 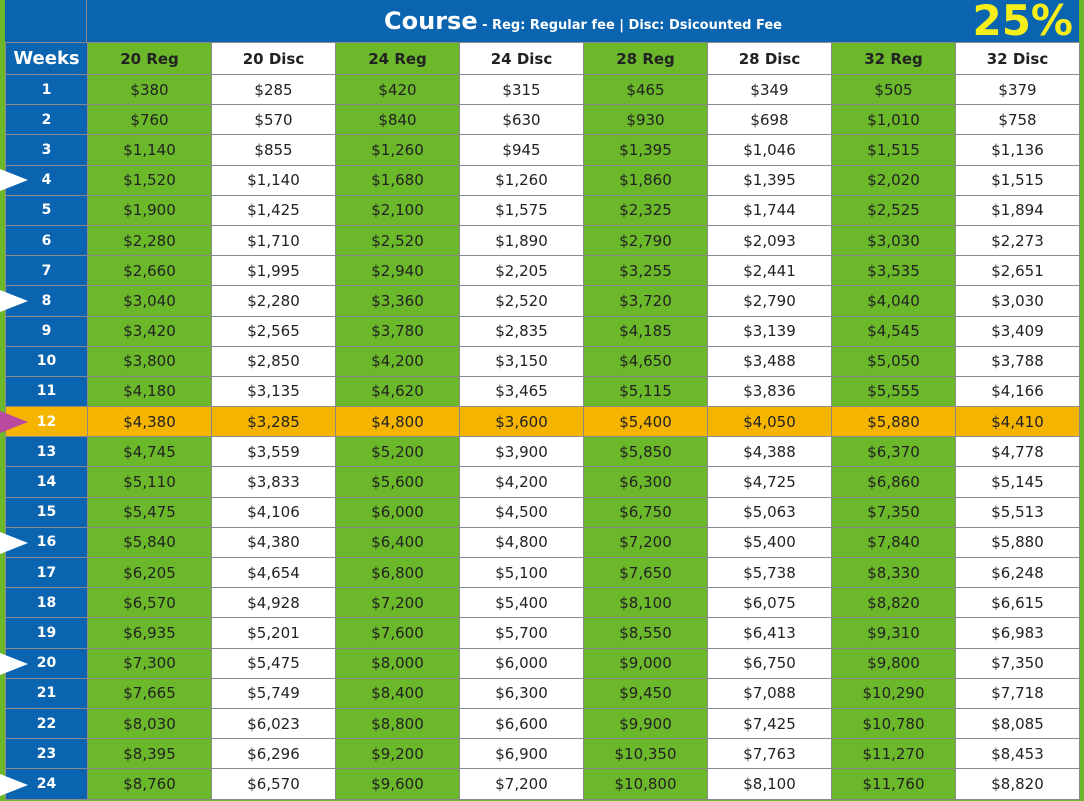 What do you see at coordinates (521, 210) in the screenshot?
I see `fee-cell: $1,575` at bounding box center [521, 210].